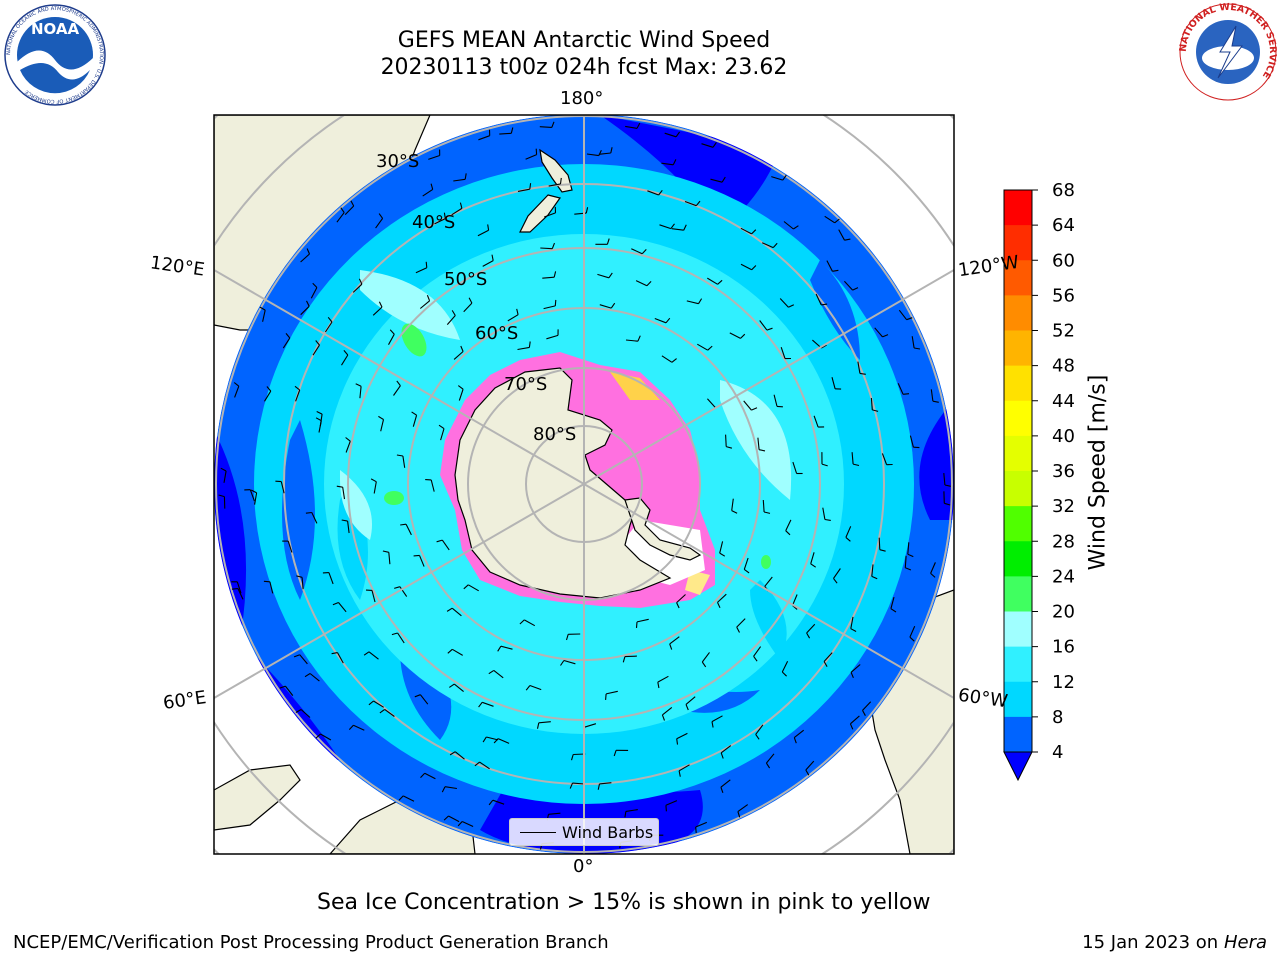 This screenshot has height=960, width=1280. Describe the element at coordinates (1063, 647) in the screenshot. I see `colorbar-tick-label: 16` at that location.